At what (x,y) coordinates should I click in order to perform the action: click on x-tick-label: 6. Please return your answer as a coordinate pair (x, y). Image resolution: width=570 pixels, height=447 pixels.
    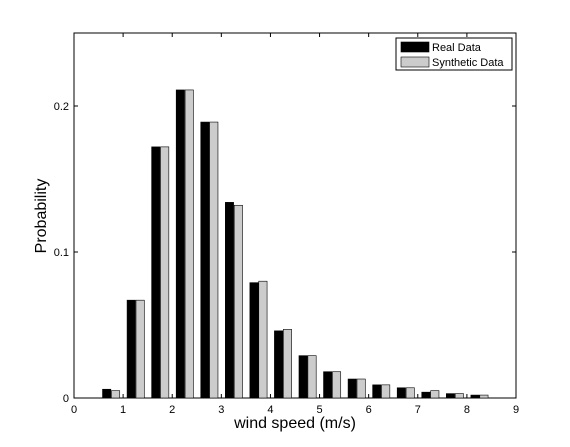
    Looking at the image, I should click on (369, 410).